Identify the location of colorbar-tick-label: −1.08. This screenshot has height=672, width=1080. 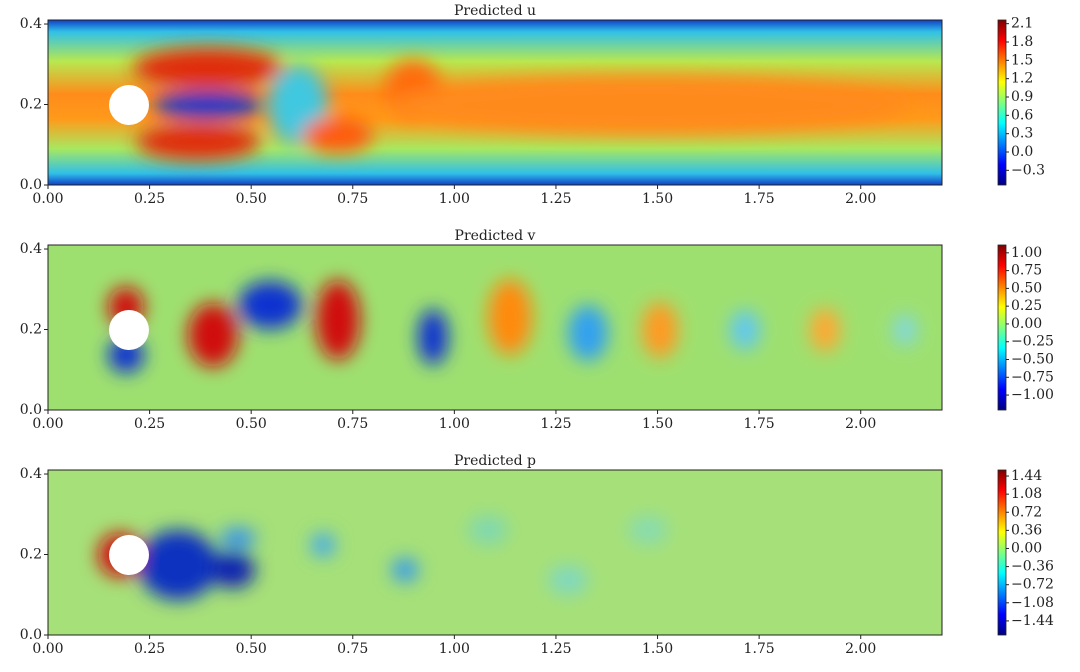
(1032, 603).